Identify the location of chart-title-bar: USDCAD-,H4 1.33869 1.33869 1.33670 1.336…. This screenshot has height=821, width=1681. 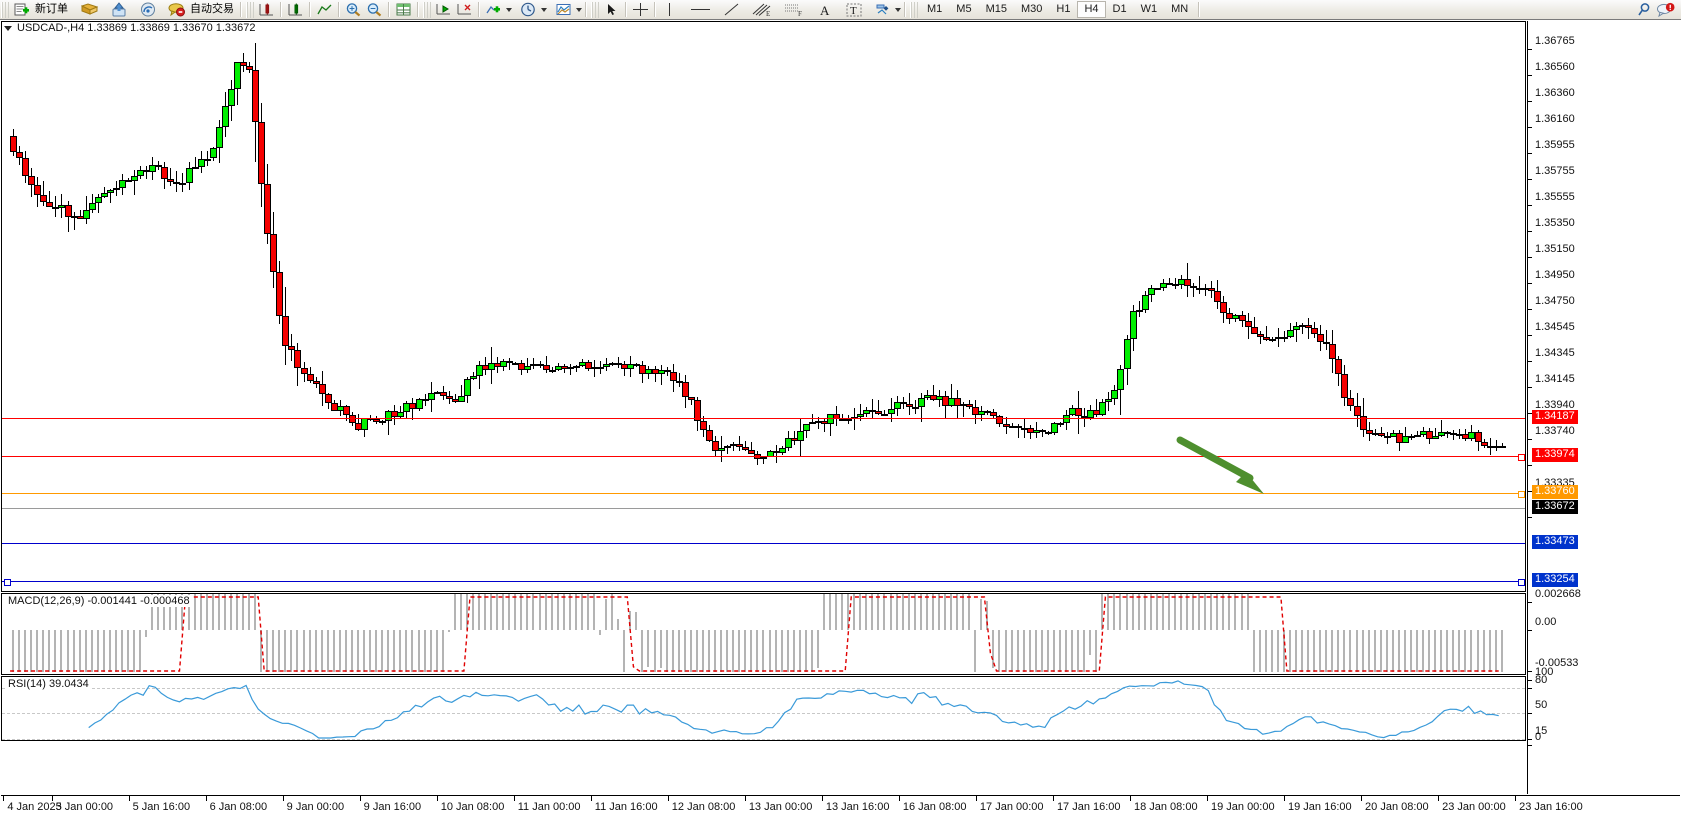
(128, 28).